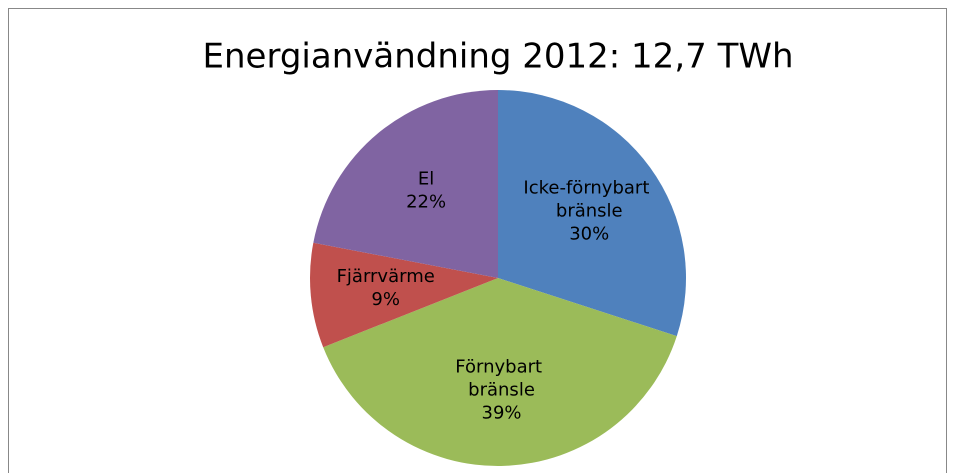 This screenshot has height=473, width=955. What do you see at coordinates (426, 202) in the screenshot?
I see `value-label: 22%` at bounding box center [426, 202].